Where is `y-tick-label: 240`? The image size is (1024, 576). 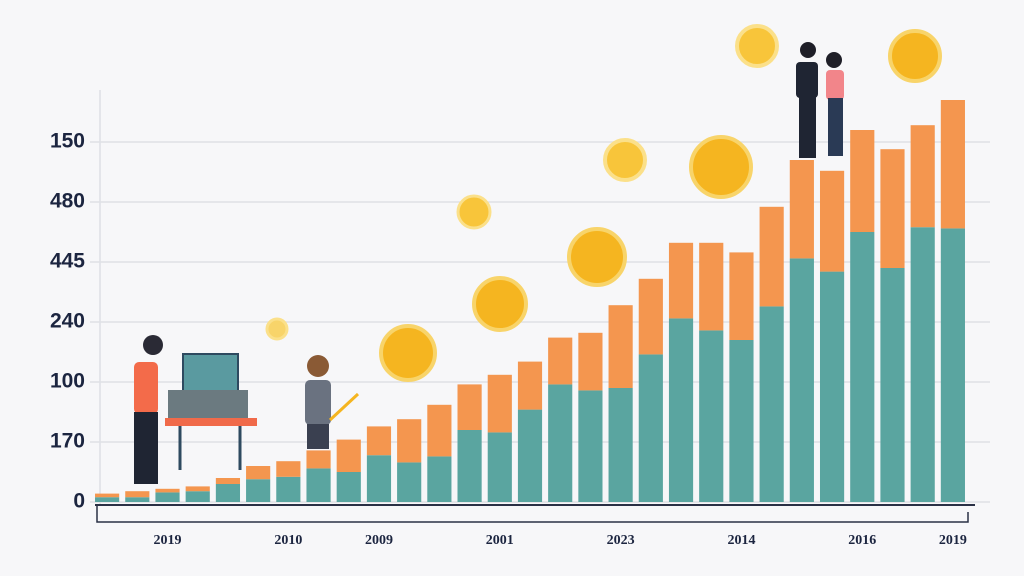 y-tick-label: 240 is located at coordinates (67, 321).